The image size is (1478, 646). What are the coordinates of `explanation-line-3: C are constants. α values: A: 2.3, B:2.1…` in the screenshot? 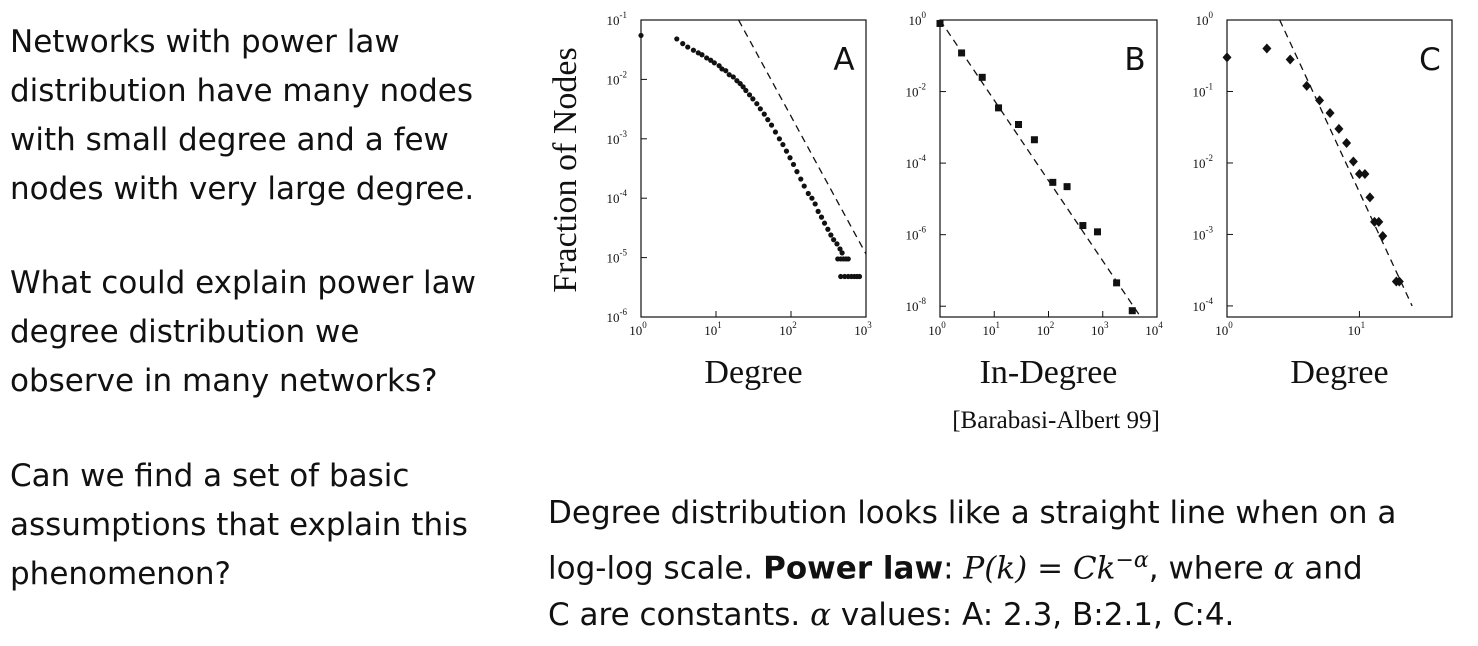 It's located at (972, 615).